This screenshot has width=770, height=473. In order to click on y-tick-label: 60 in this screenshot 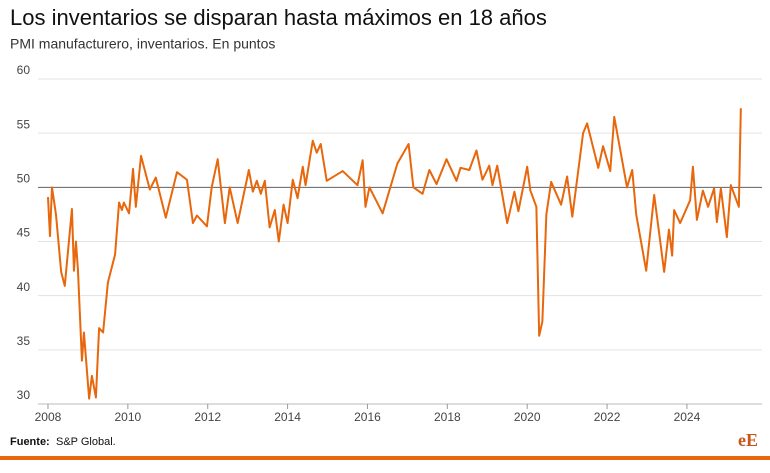, I will do `click(24, 70)`.